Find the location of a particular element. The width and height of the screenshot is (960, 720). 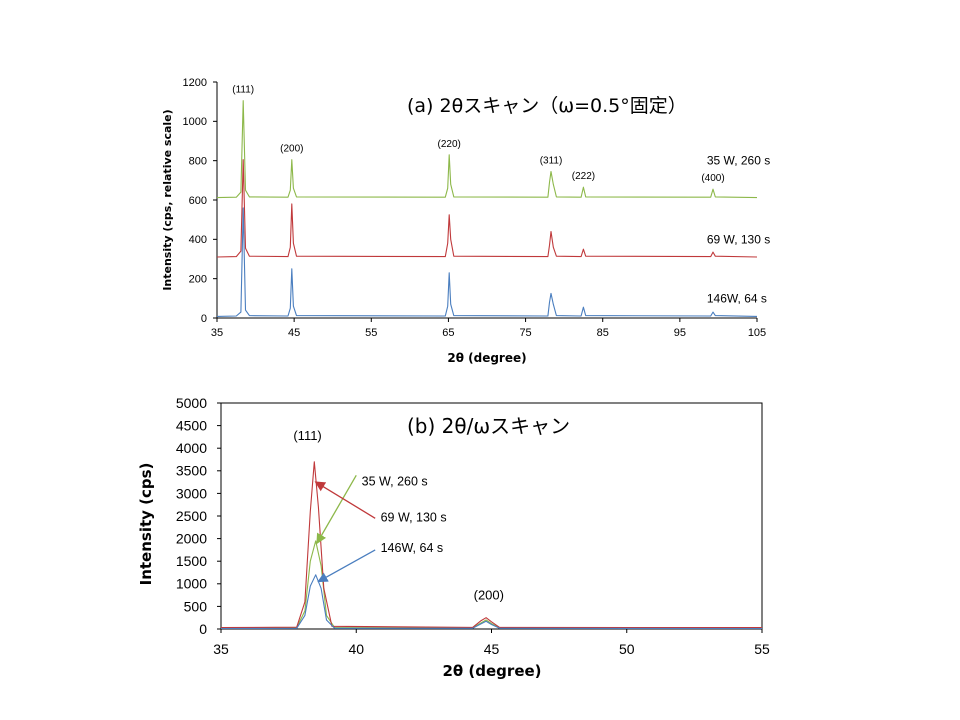

chart-title-b: (b) 2θ/ωスキャン is located at coordinates (488, 426).